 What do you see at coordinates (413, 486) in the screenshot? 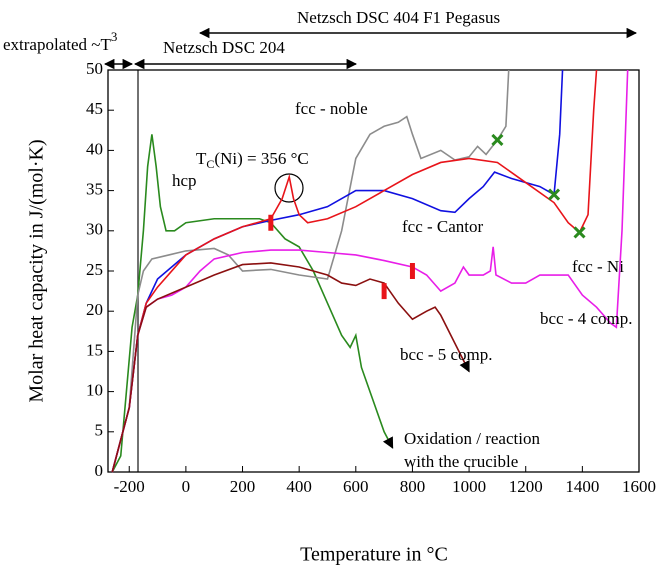
I see `x-tick-label: 800` at bounding box center [413, 486].